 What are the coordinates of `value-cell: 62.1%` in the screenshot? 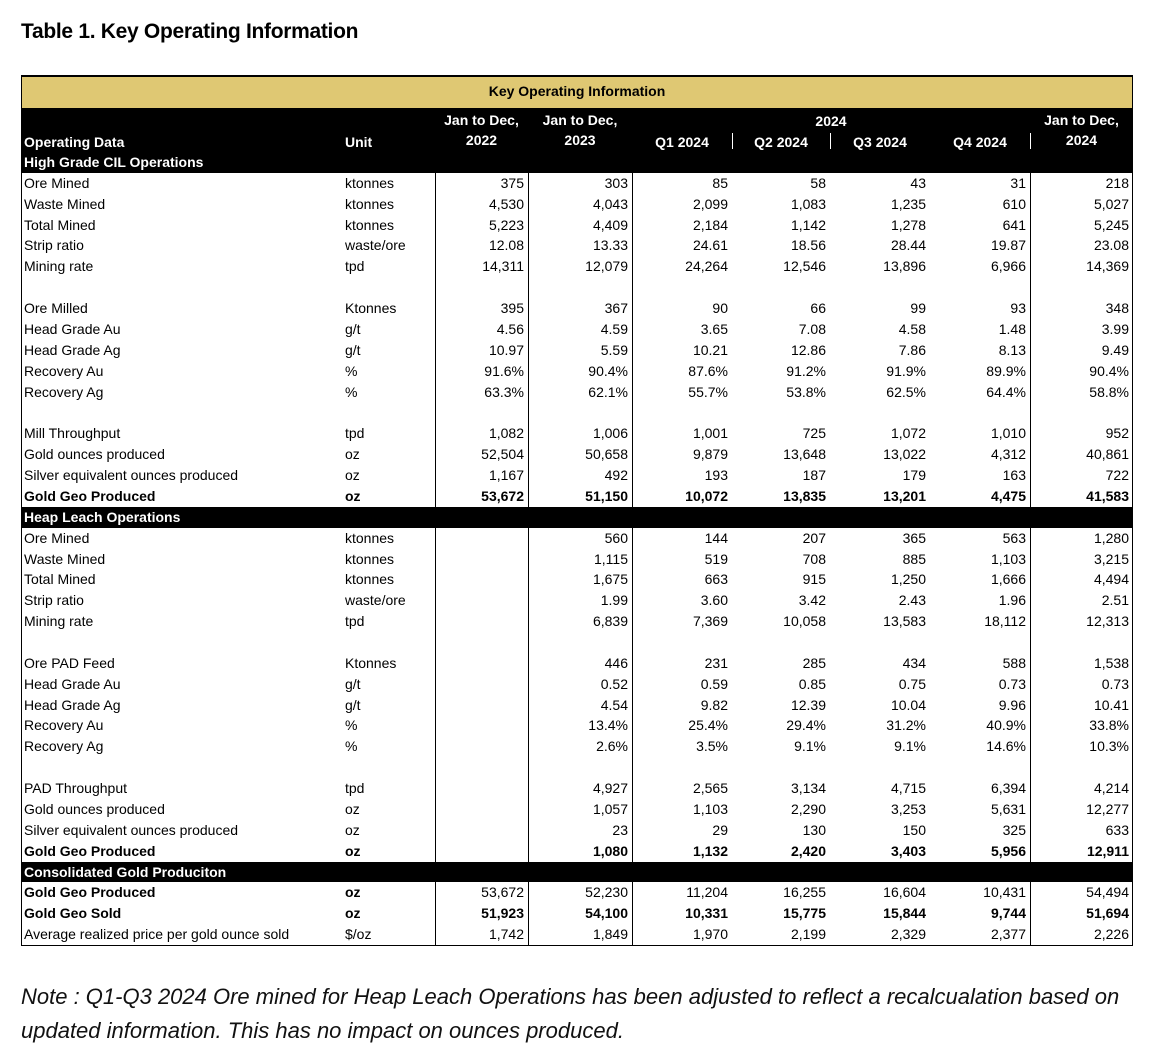 It's located at (608, 391).